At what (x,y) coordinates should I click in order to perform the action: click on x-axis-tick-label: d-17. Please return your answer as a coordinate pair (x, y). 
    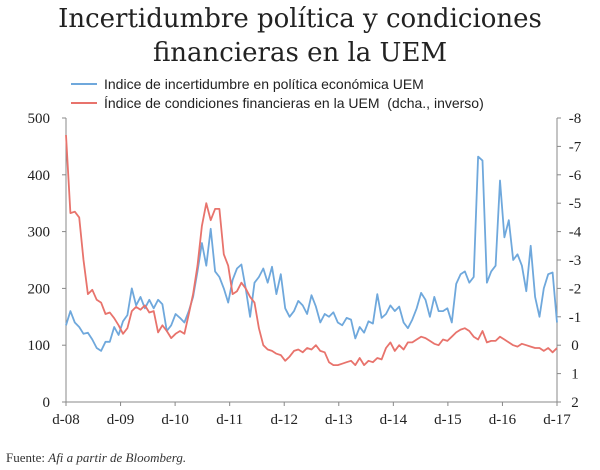
    Looking at the image, I should click on (557, 420).